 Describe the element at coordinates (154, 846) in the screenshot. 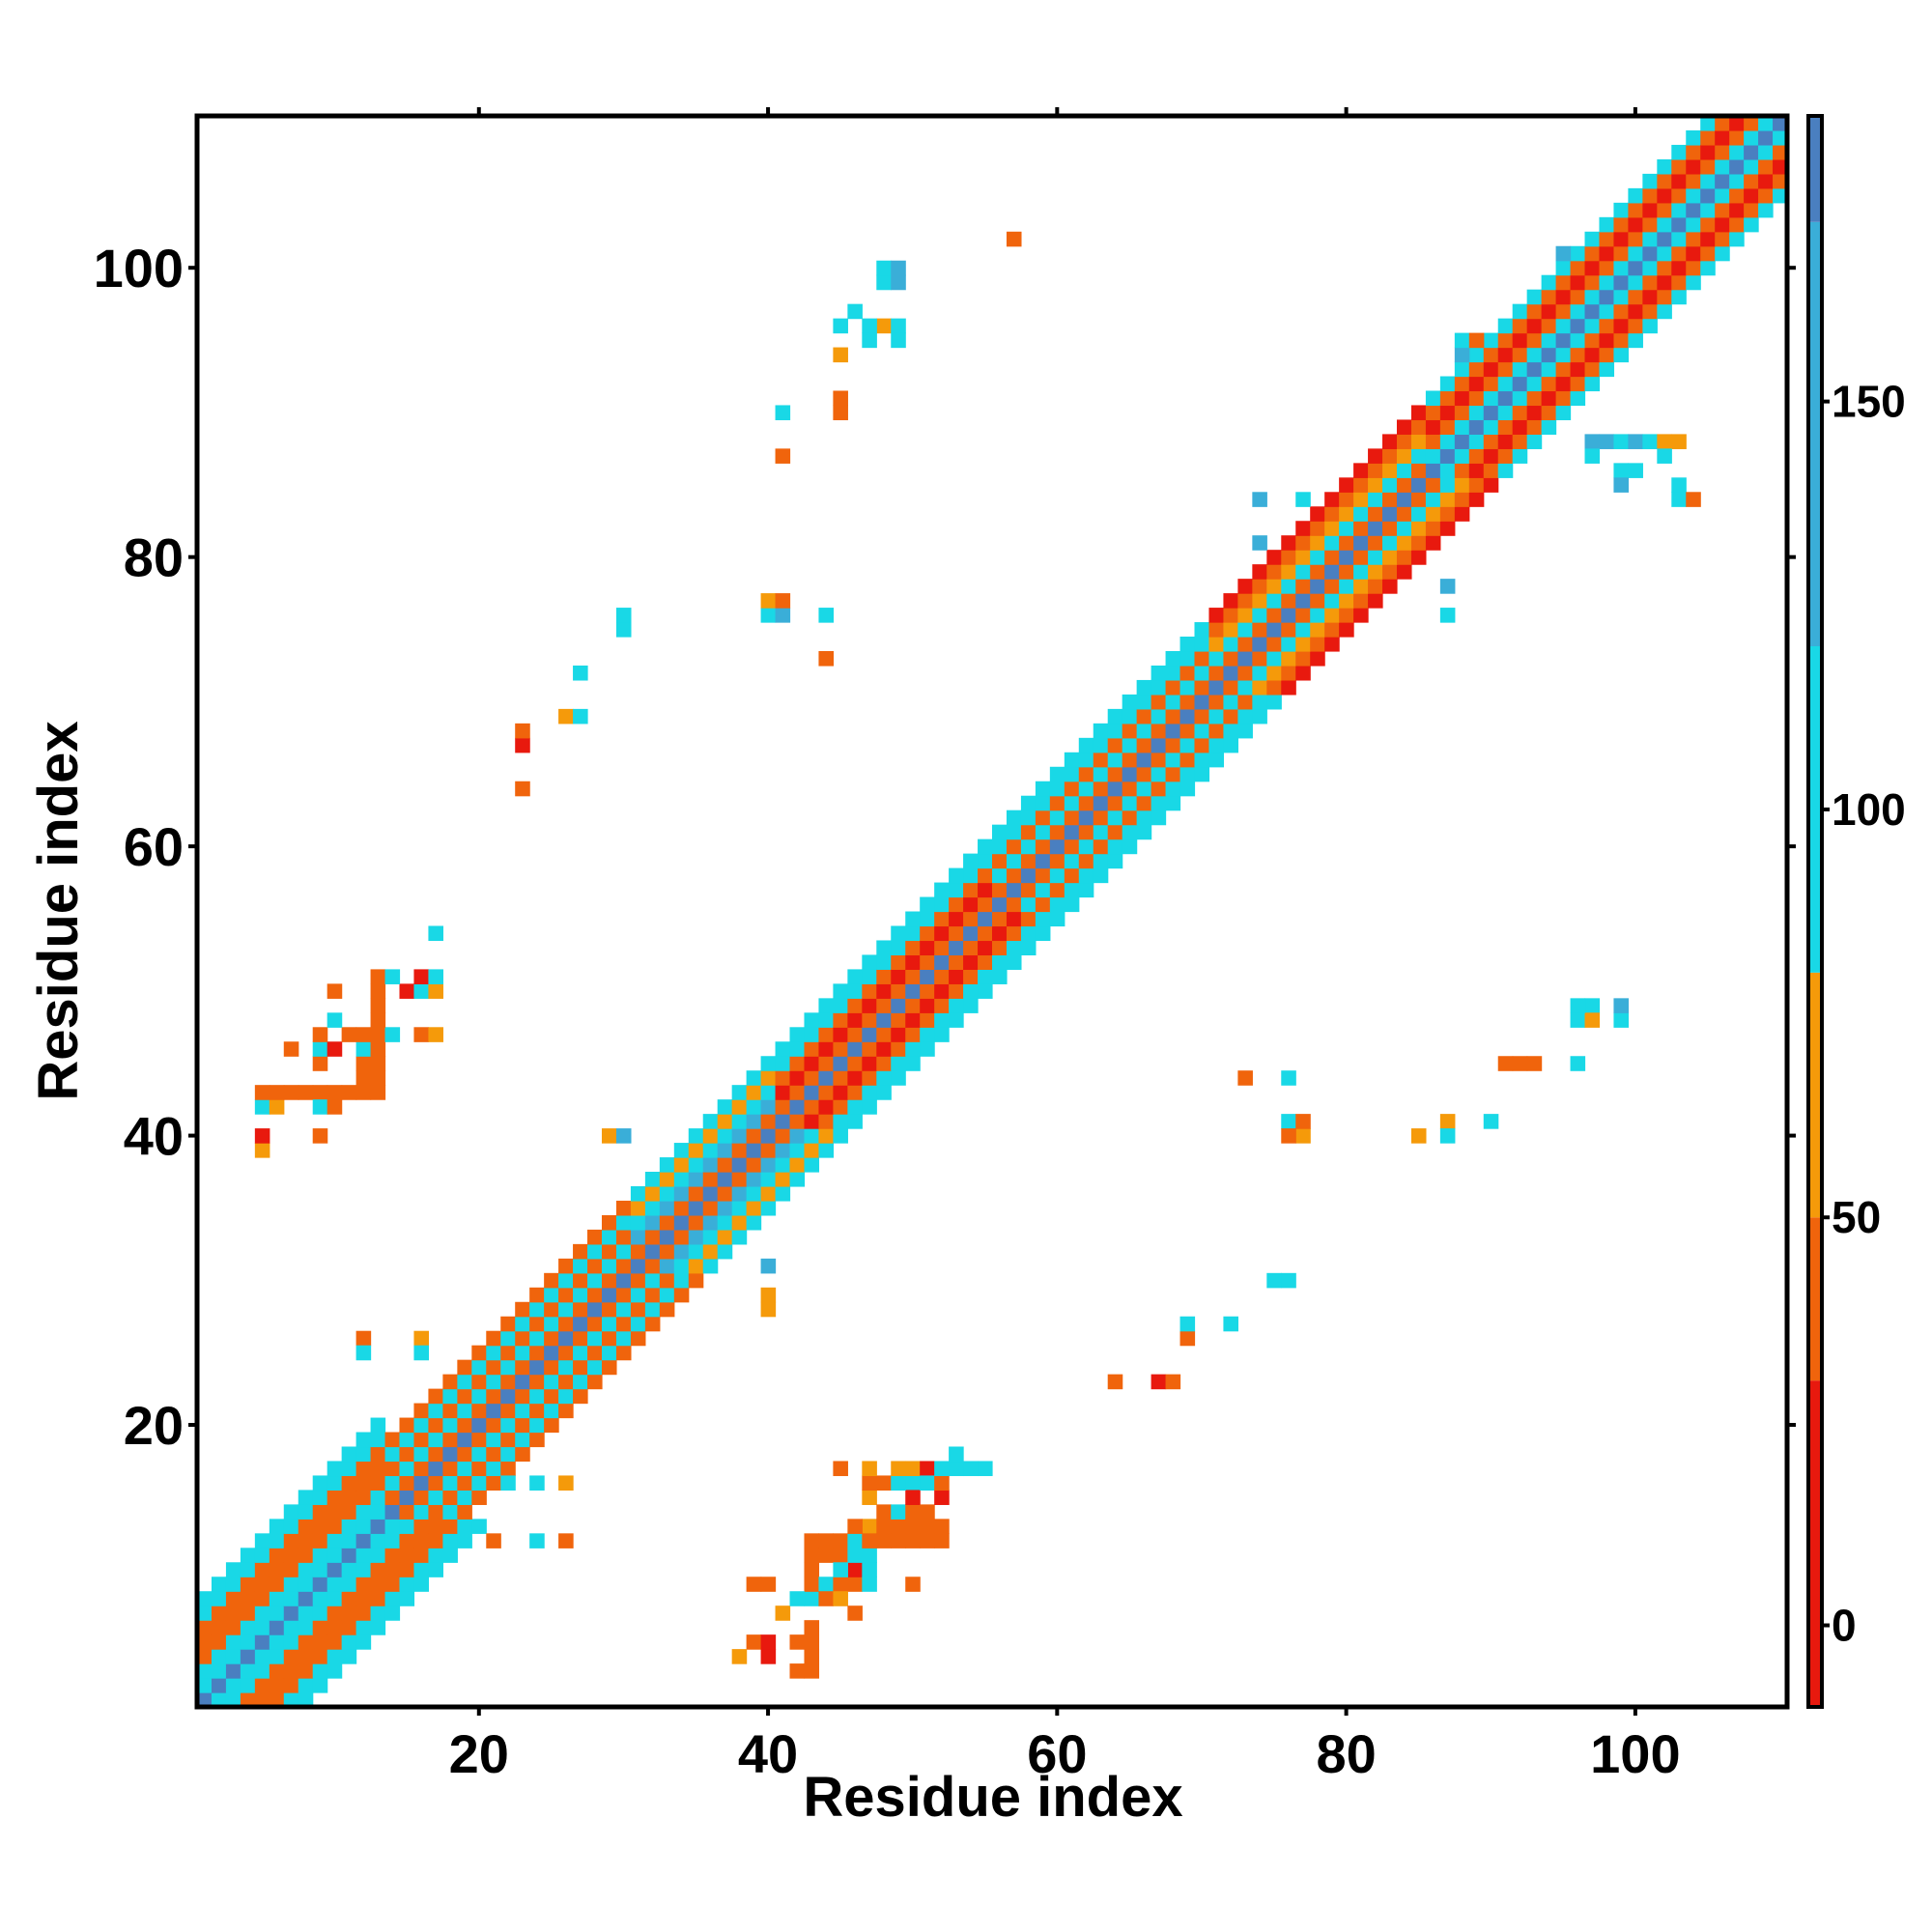

I see `y-tick-label: 60` at that location.